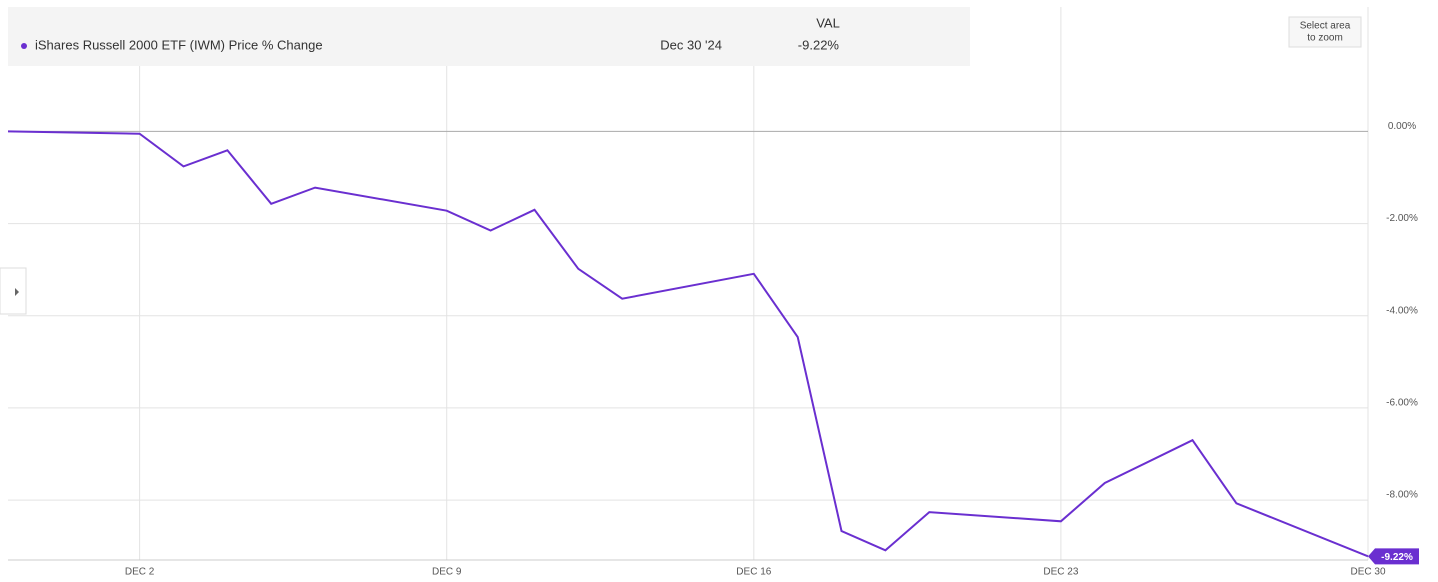 This screenshot has width=1438, height=582. I want to click on legend-marker, so click(24, 46).